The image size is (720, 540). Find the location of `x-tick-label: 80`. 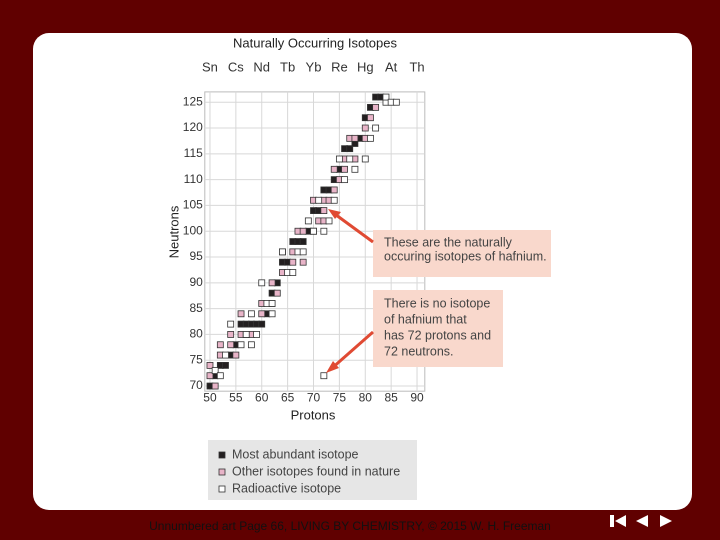

x-tick-label: 80 is located at coordinates (366, 397).